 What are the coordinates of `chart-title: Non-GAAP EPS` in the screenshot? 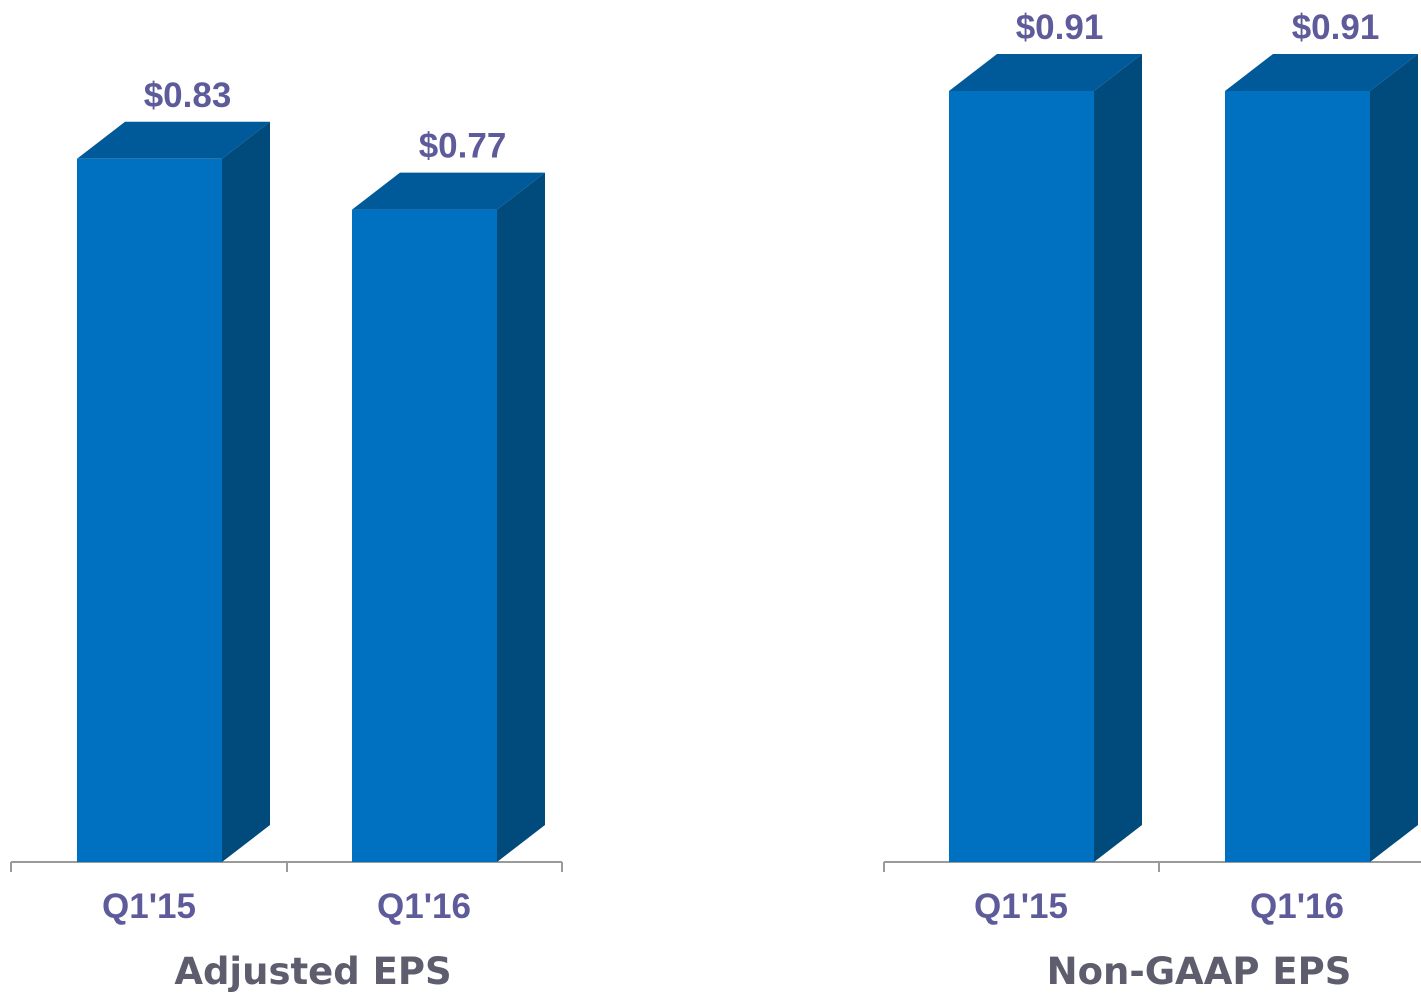 It's located at (1199, 971).